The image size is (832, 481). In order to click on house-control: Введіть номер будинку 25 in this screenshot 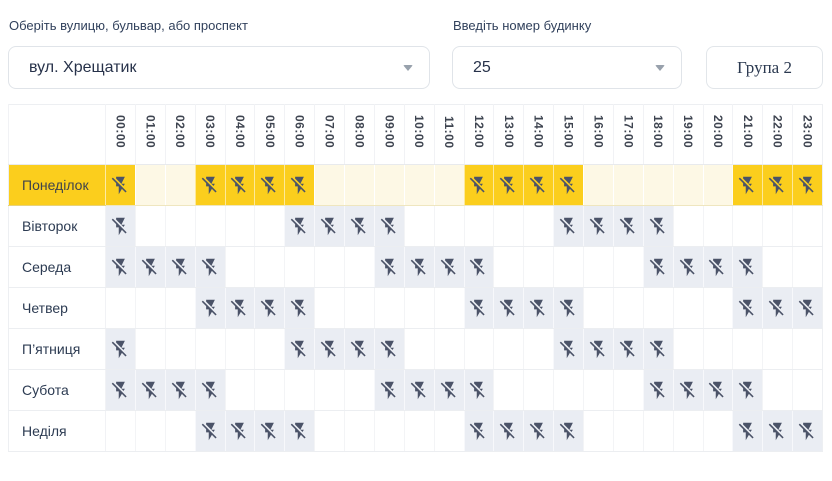, I will do `click(567, 50)`.